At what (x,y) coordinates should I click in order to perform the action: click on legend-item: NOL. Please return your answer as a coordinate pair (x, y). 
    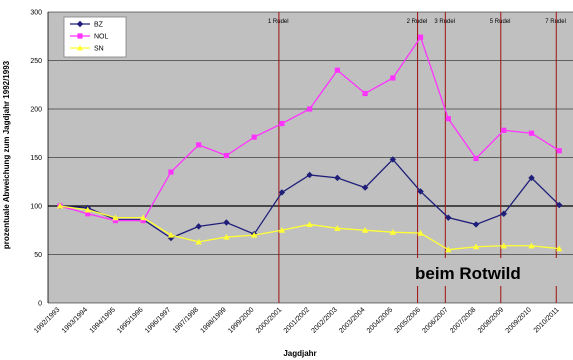
    Looking at the image, I should click on (89, 37).